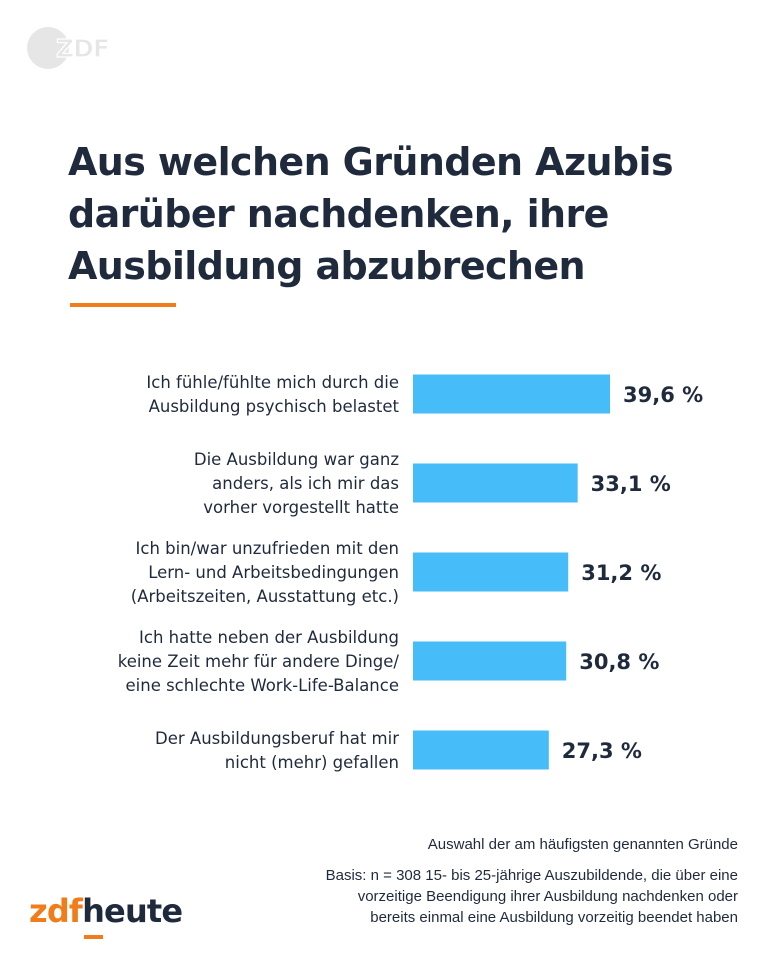 The width and height of the screenshot is (768, 960). Describe the element at coordinates (305, 483) in the screenshot. I see `category-label-line: anders, als ich mir das` at that location.